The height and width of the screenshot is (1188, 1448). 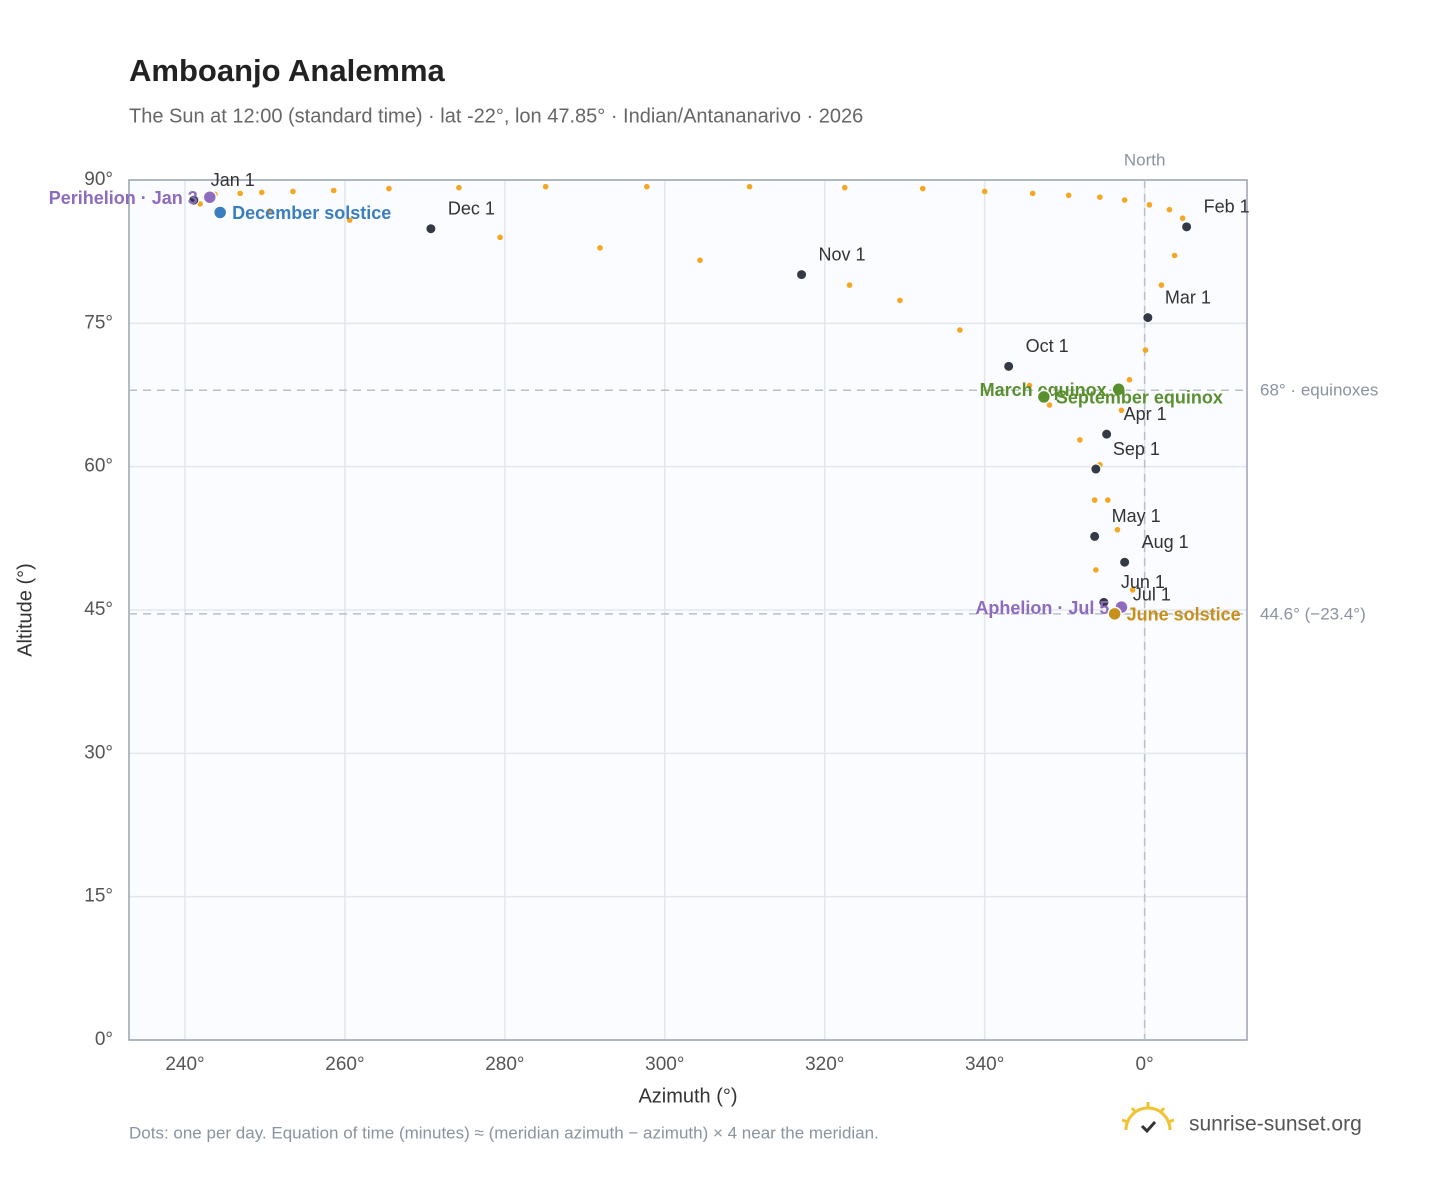 I want to click on event-label: Aphelion · Jul 5, so click(x=1042, y=608).